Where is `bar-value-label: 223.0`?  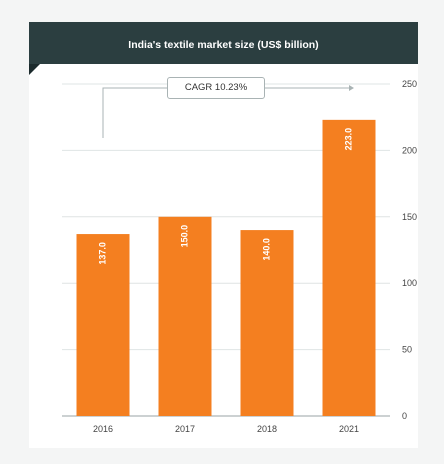 bar-value-label: 223.0 is located at coordinates (348, 139).